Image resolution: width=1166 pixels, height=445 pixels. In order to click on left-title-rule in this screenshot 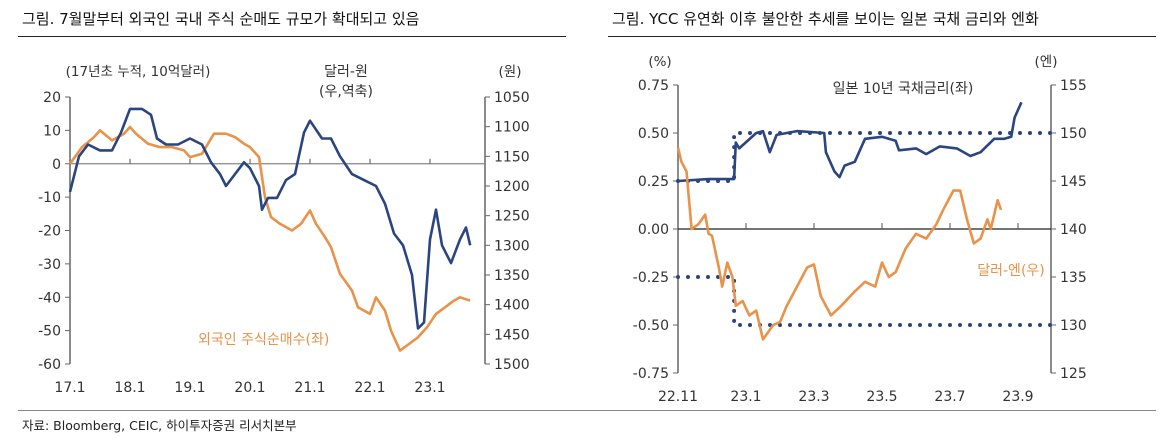, I will do `click(292, 36)`.